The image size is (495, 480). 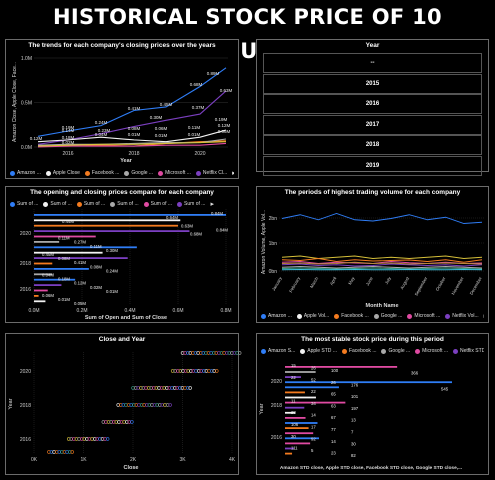 I want to click on slicer-item: 2018, so click(x=372, y=145).